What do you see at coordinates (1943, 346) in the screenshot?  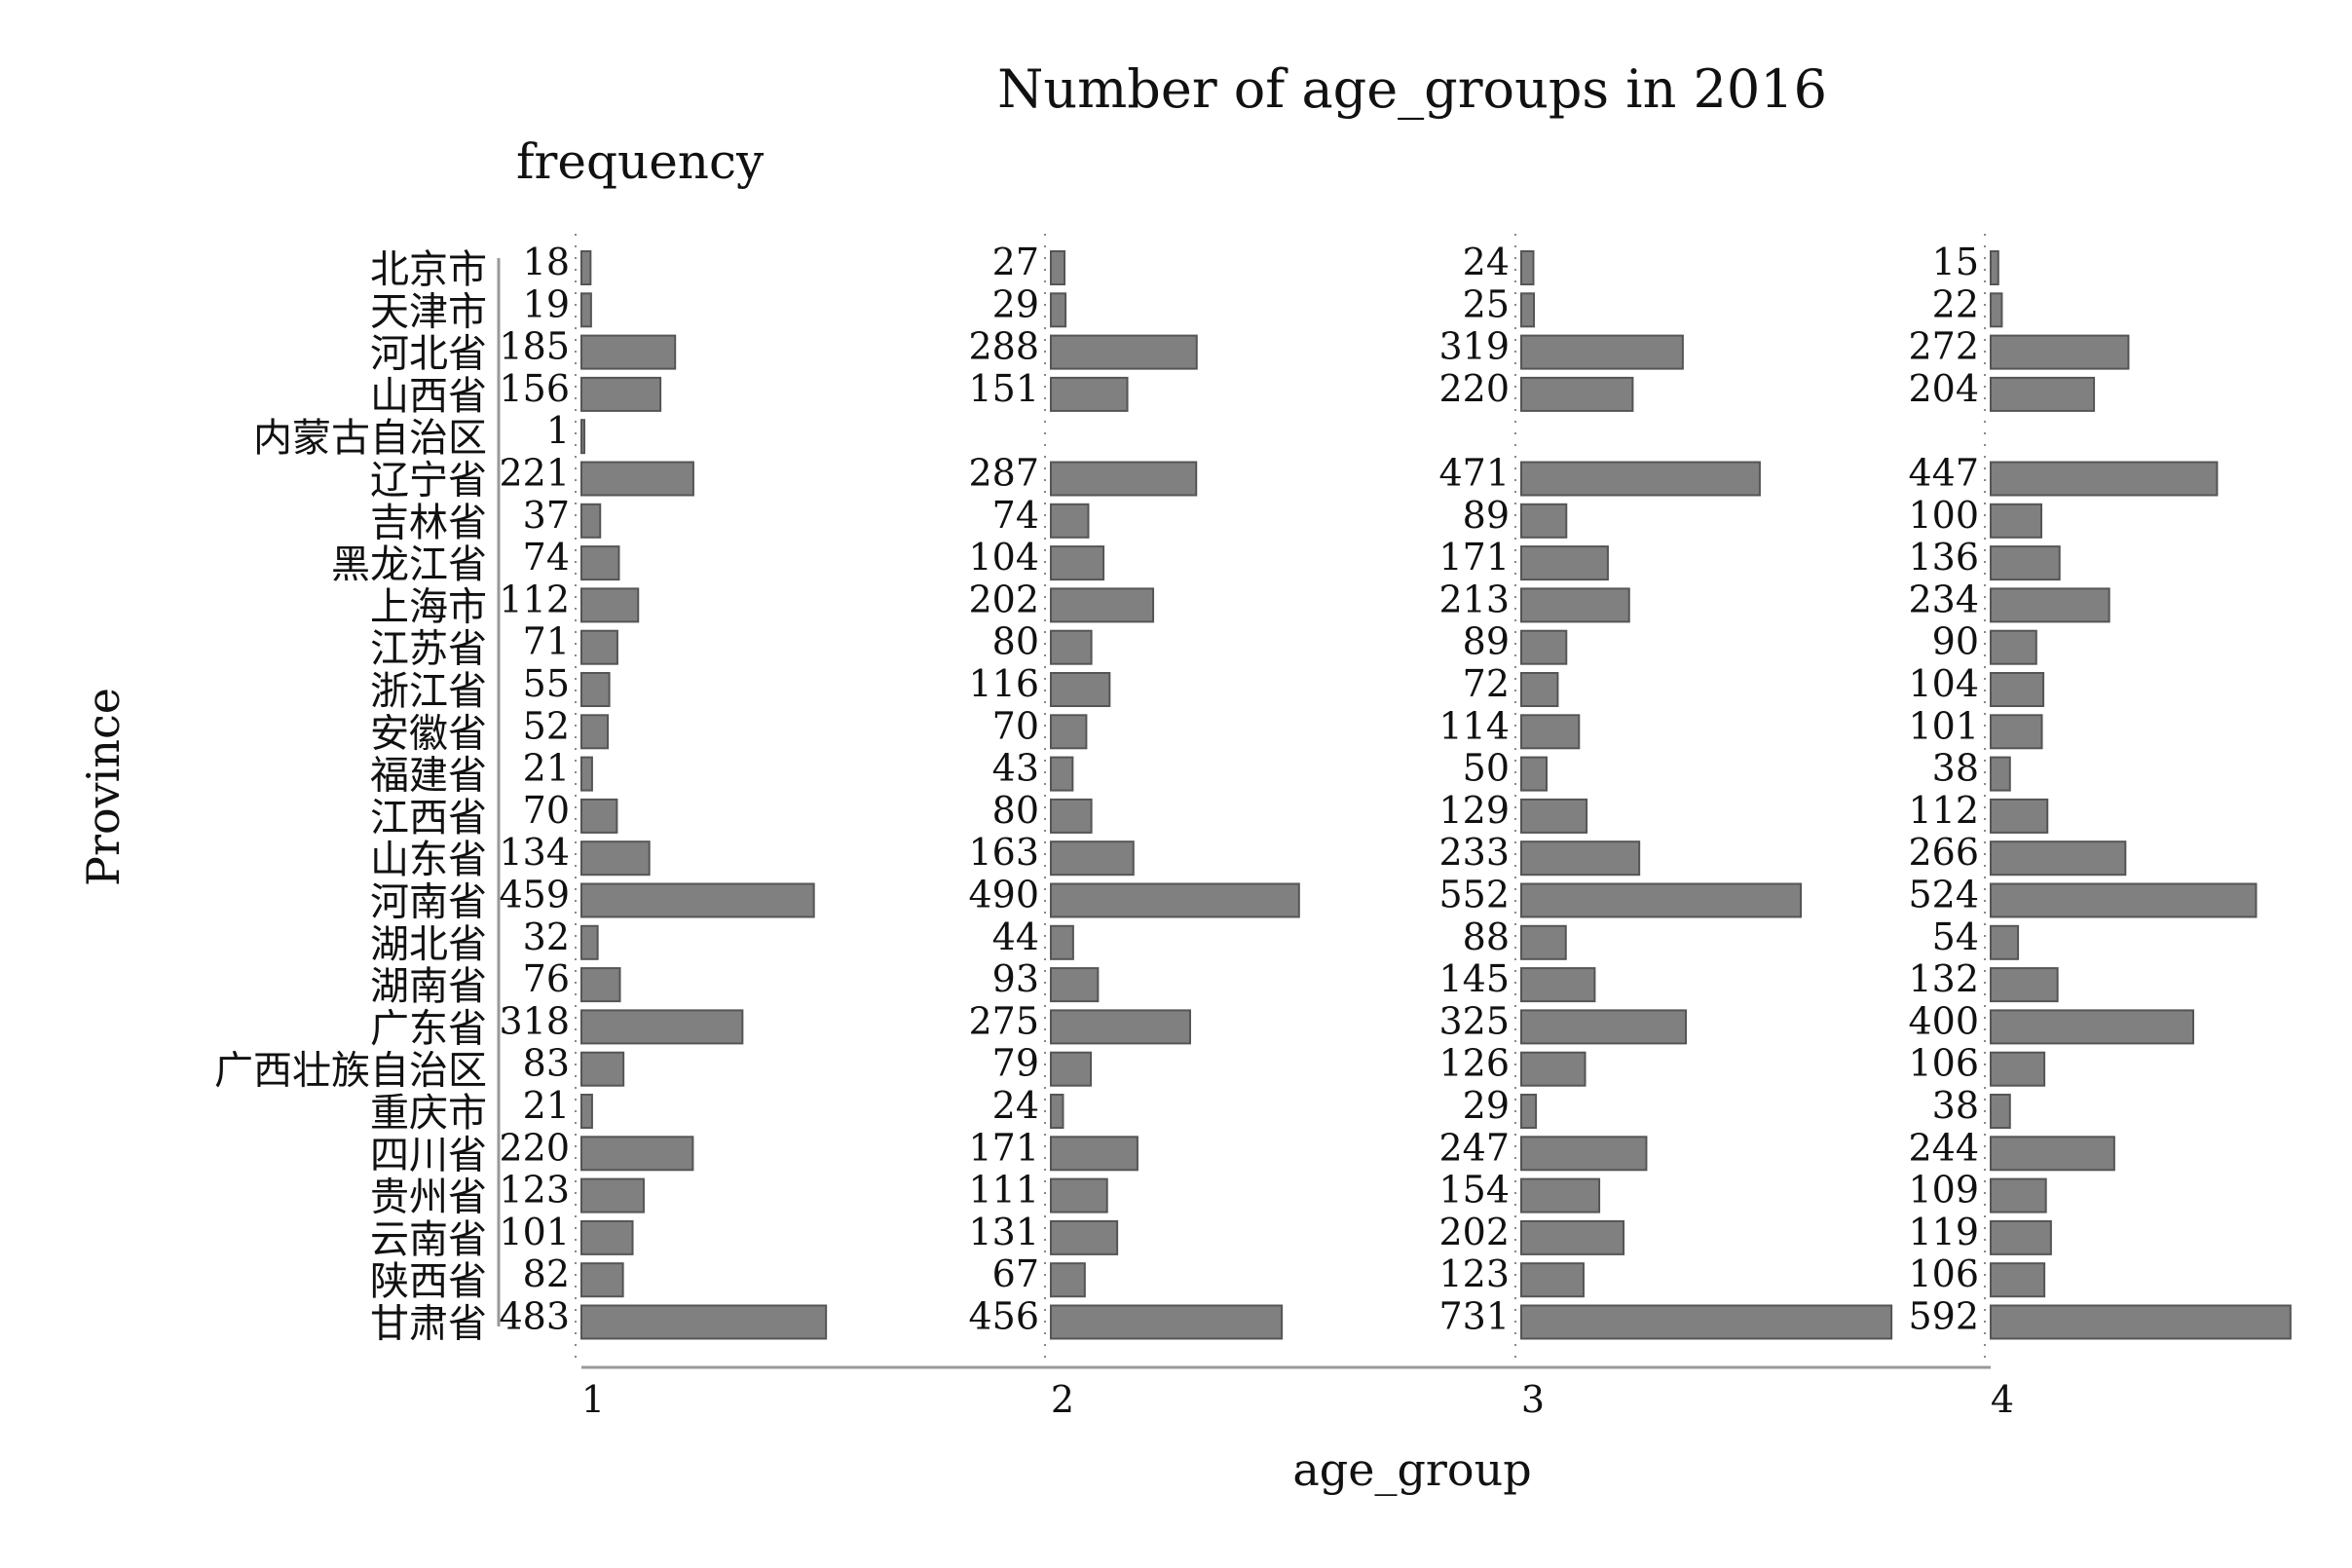 I see `bar-value-label: 272` at bounding box center [1943, 346].